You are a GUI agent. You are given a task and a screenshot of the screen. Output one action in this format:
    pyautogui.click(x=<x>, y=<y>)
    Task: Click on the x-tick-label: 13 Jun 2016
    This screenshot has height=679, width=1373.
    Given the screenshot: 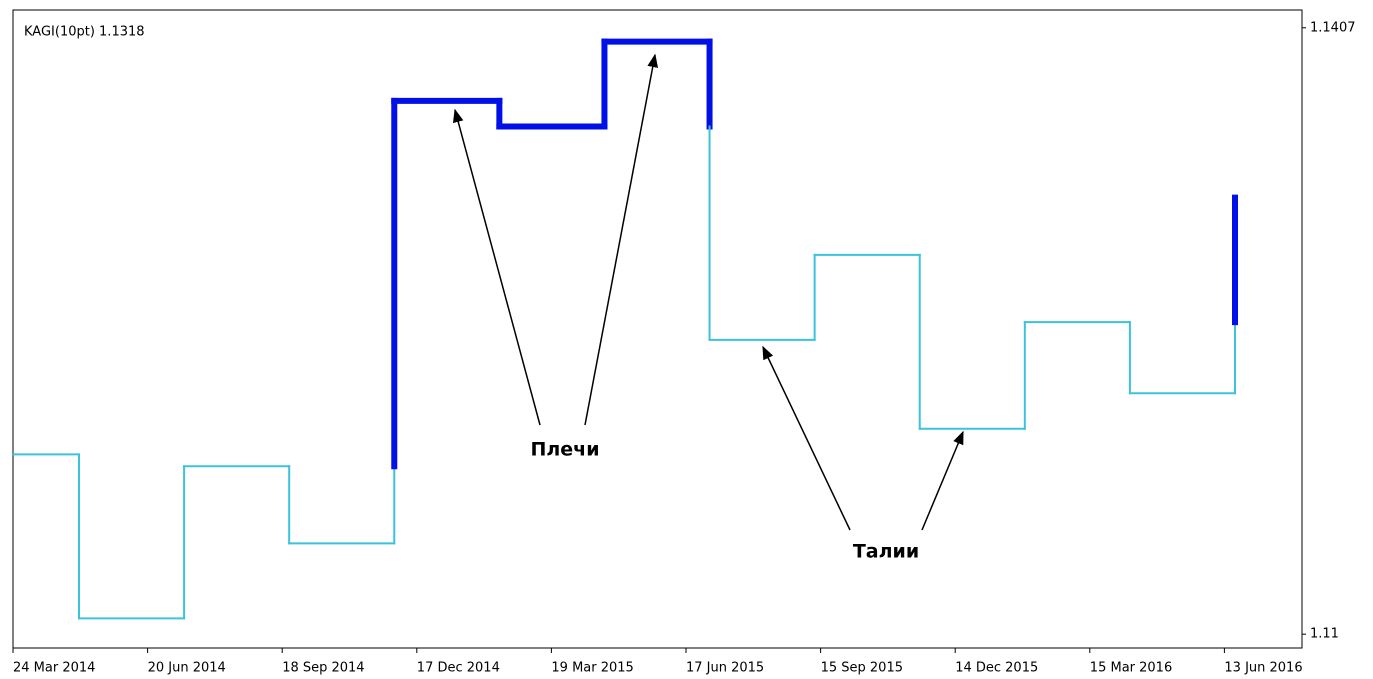 What is the action you would take?
    pyautogui.click(x=1263, y=668)
    